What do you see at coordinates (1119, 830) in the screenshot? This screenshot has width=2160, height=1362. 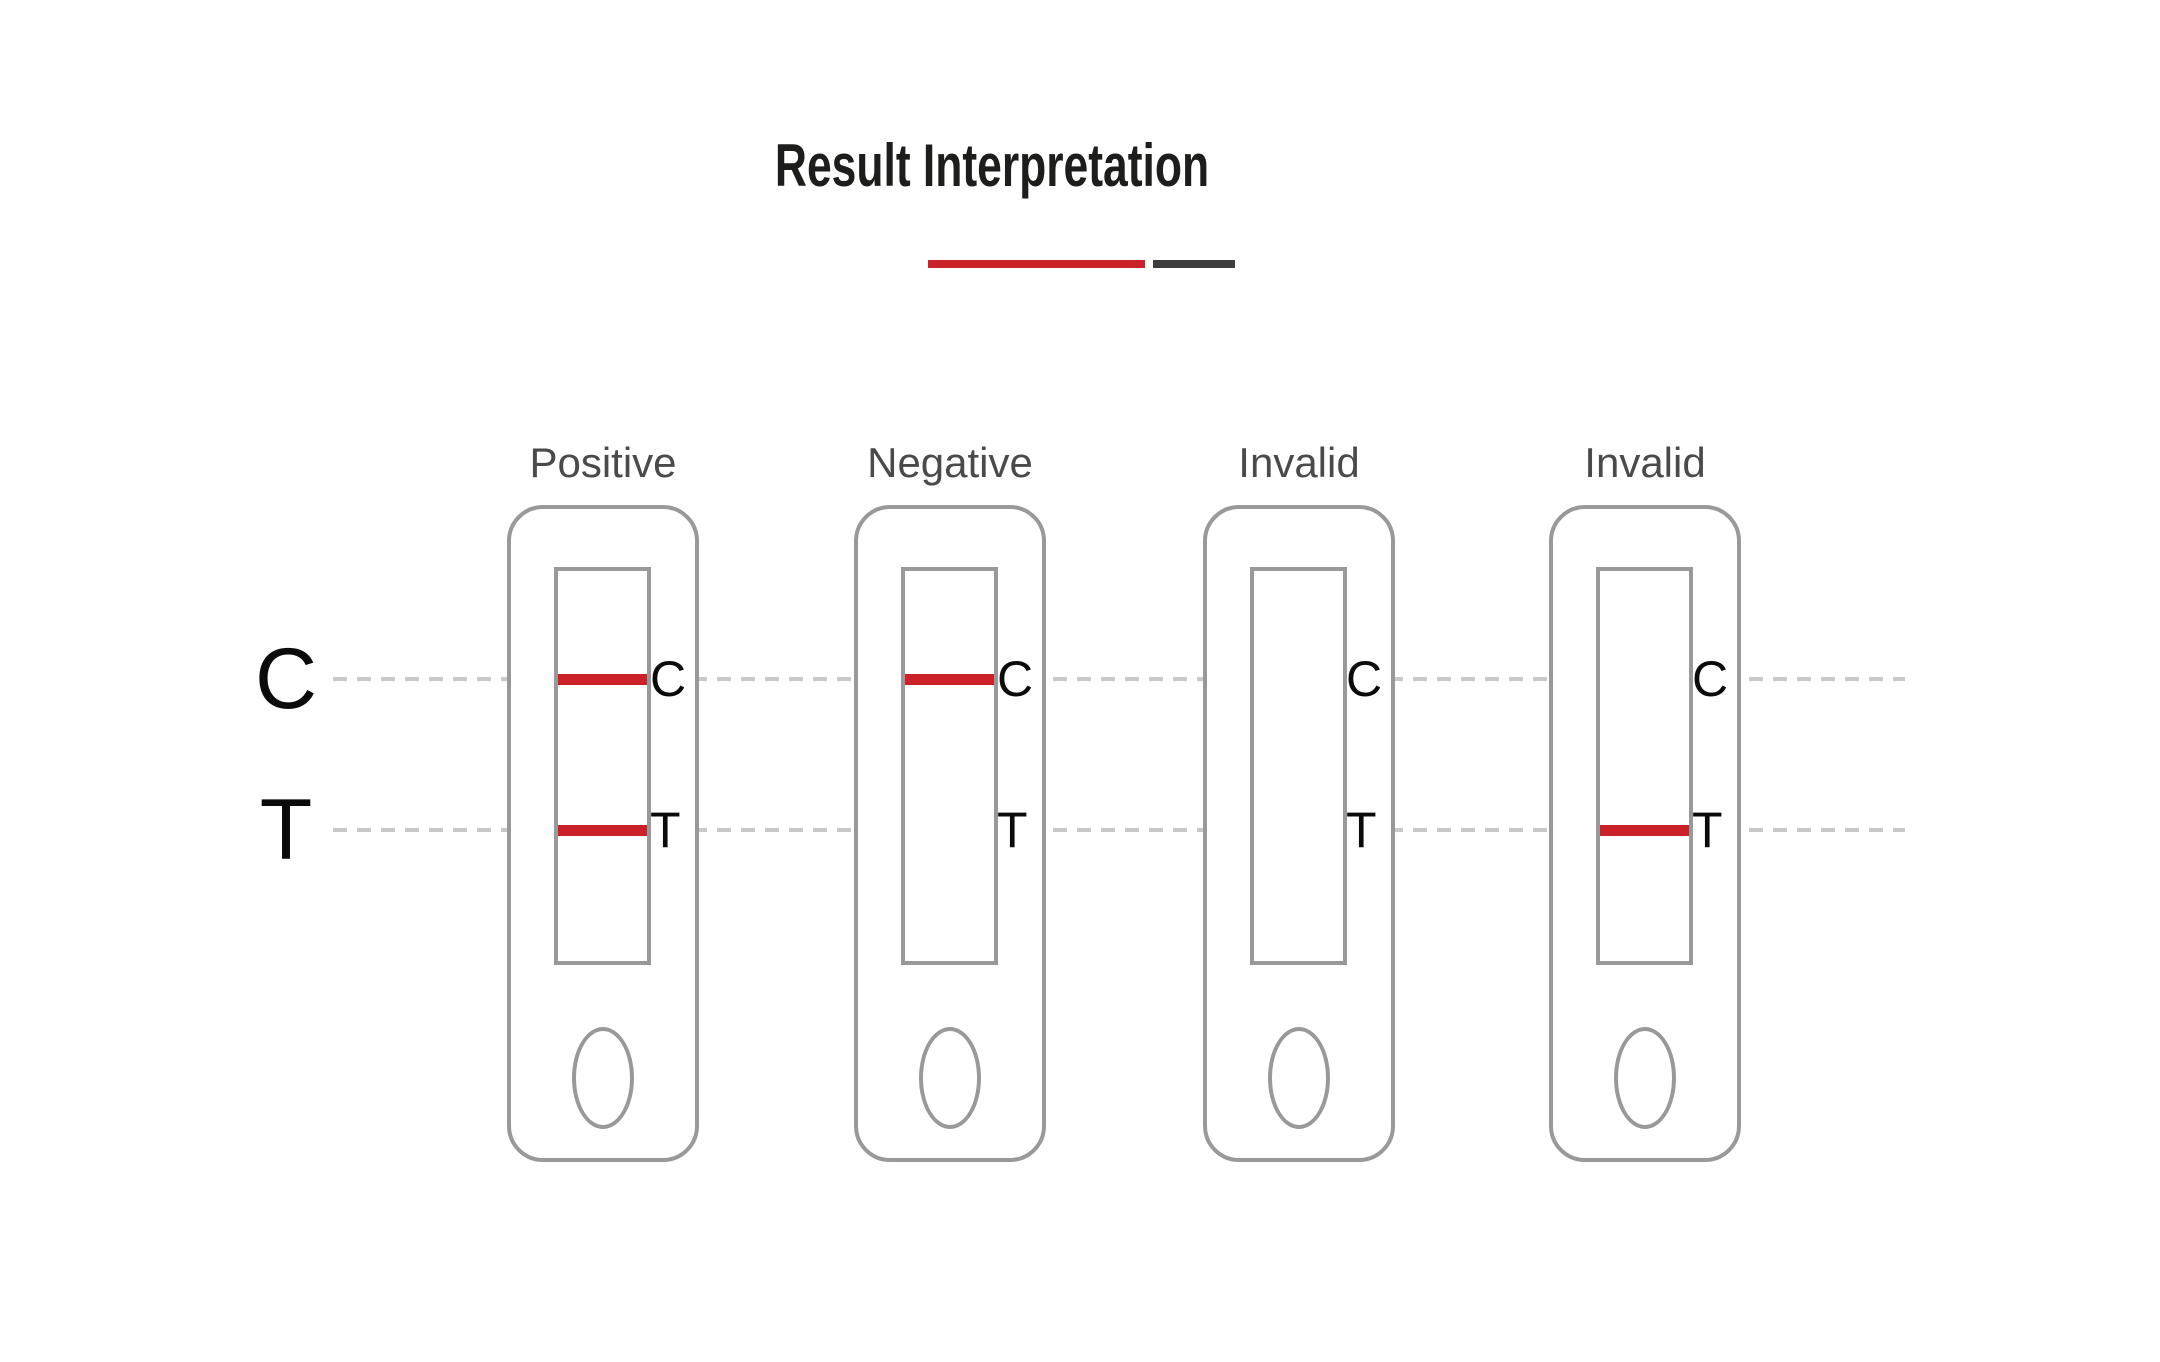 I see `test-line-guide-dashes` at bounding box center [1119, 830].